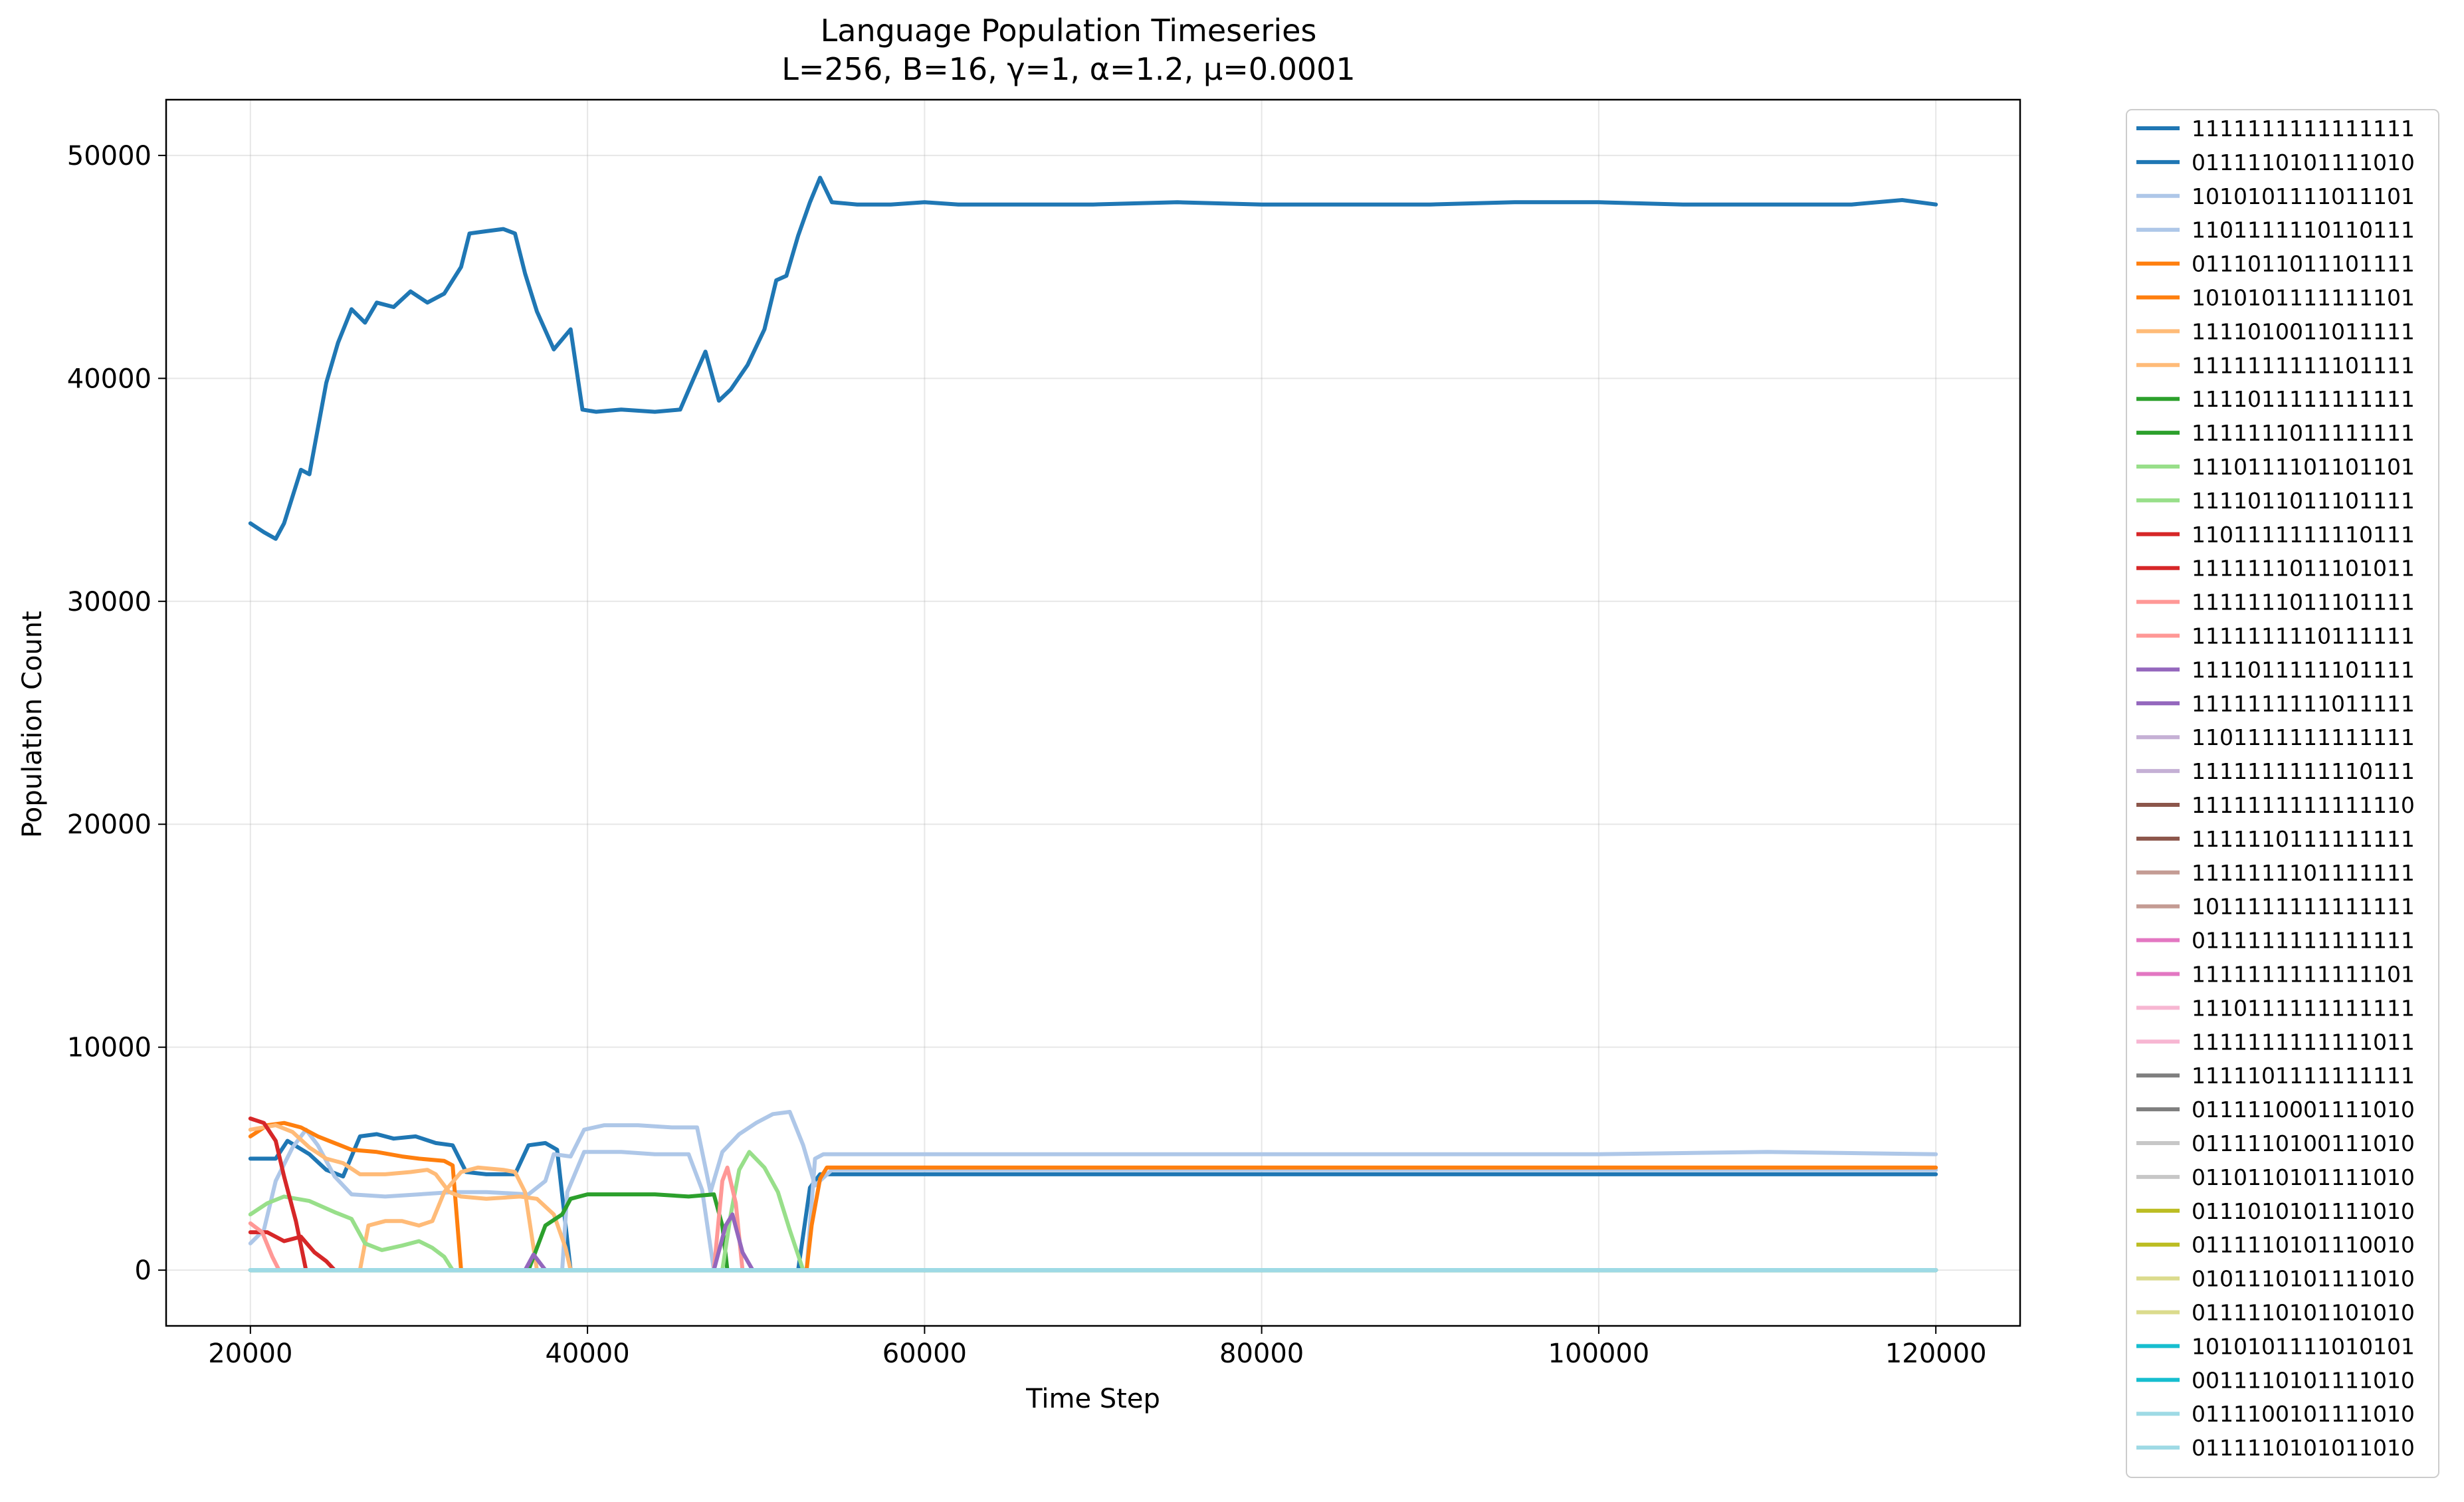 The width and height of the screenshot is (2464, 1502). What do you see at coordinates (32, 724) in the screenshot?
I see `y-axis-label: Population Count` at bounding box center [32, 724].